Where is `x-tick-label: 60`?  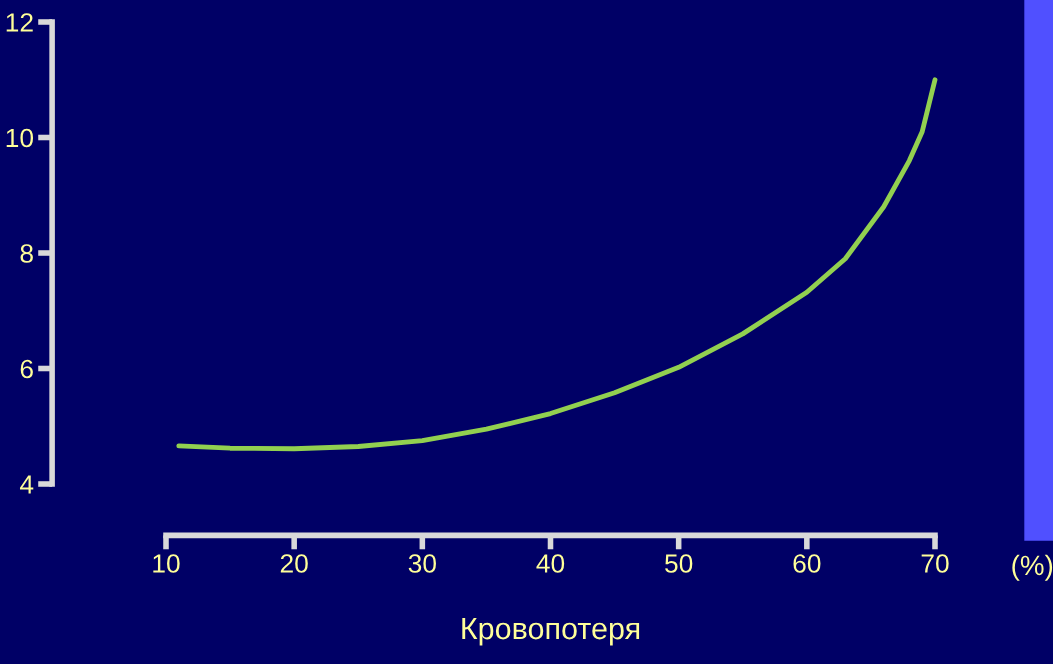
x-tick-label: 60 is located at coordinates (807, 563).